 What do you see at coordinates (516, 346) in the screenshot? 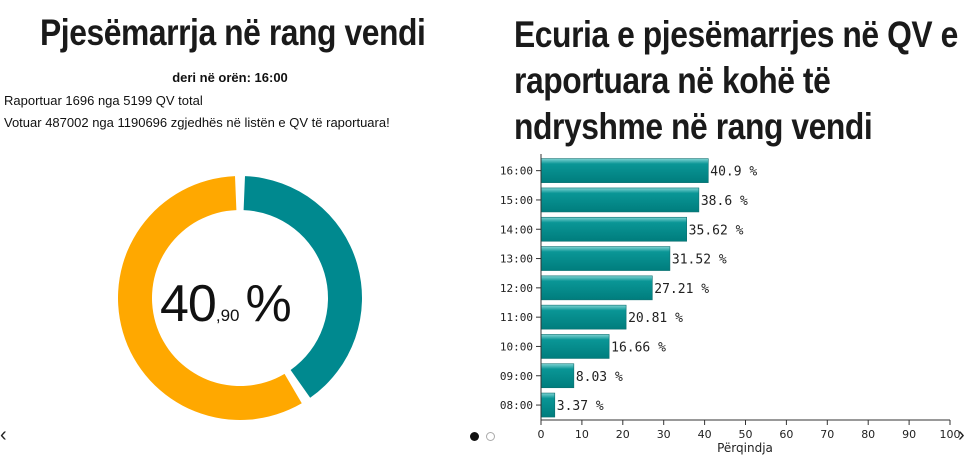
I see `y-tick-label: 10:00` at bounding box center [516, 346].